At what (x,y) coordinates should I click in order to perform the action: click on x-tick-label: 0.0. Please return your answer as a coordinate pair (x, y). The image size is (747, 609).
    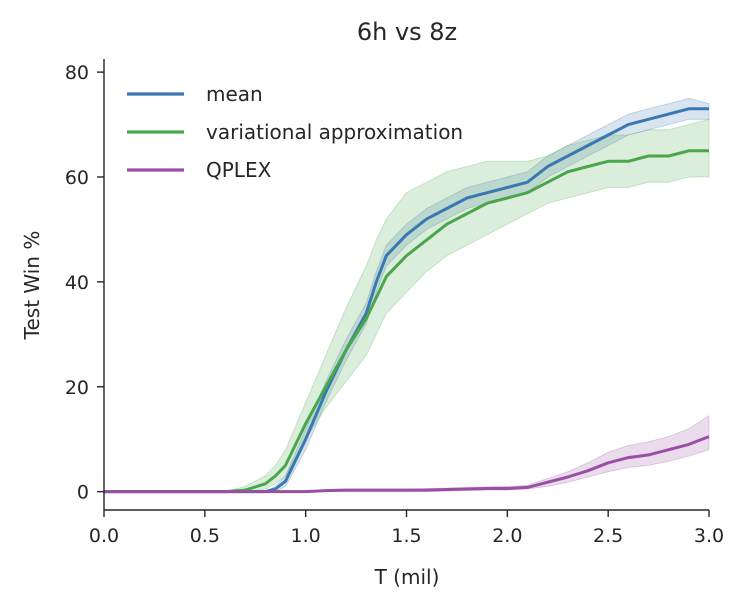
    Looking at the image, I should click on (104, 536).